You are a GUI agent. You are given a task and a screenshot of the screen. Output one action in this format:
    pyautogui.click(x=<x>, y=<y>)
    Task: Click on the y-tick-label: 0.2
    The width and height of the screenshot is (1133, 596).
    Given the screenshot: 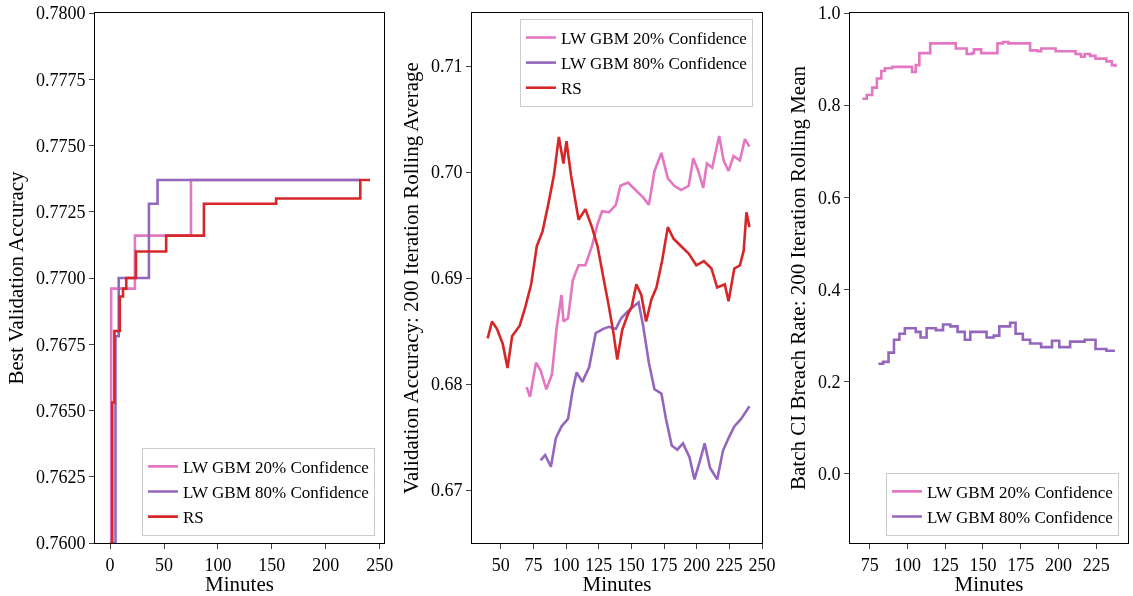 What is the action you would take?
    pyautogui.click(x=829, y=382)
    